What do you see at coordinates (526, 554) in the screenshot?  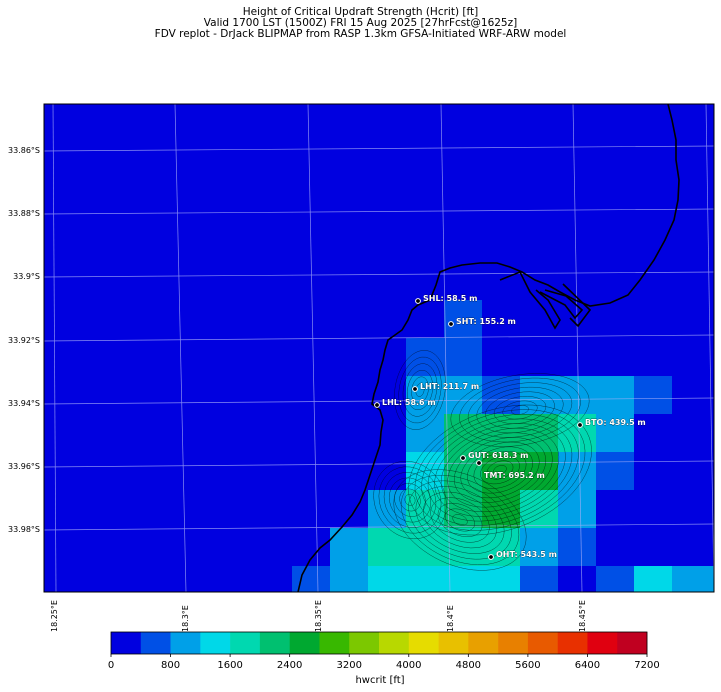 I see `station-label-oht: OHT: 543.5 m` at bounding box center [526, 554].